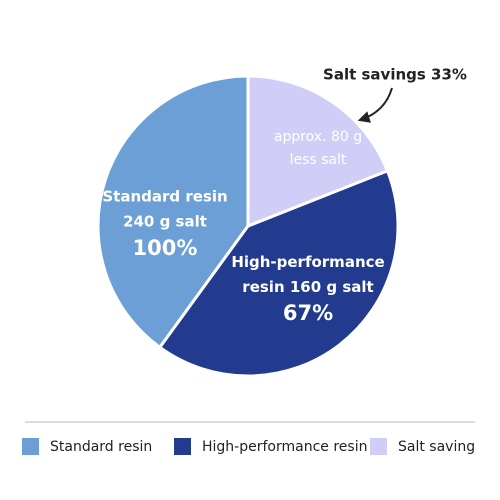  I want to click on annotation-arrow, so click(375, 105).